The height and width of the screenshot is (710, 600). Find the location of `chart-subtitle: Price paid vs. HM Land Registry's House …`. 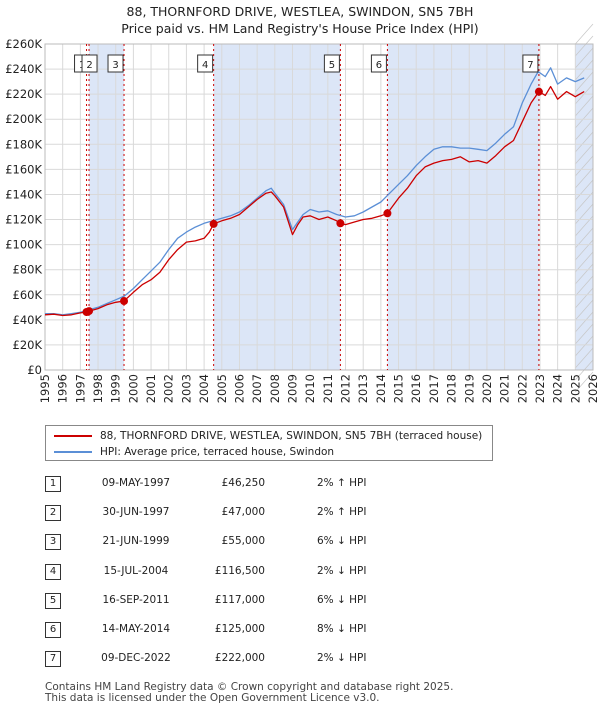

chart-subtitle: Price paid vs. HM Land Registry's House … is located at coordinates (300, 28).